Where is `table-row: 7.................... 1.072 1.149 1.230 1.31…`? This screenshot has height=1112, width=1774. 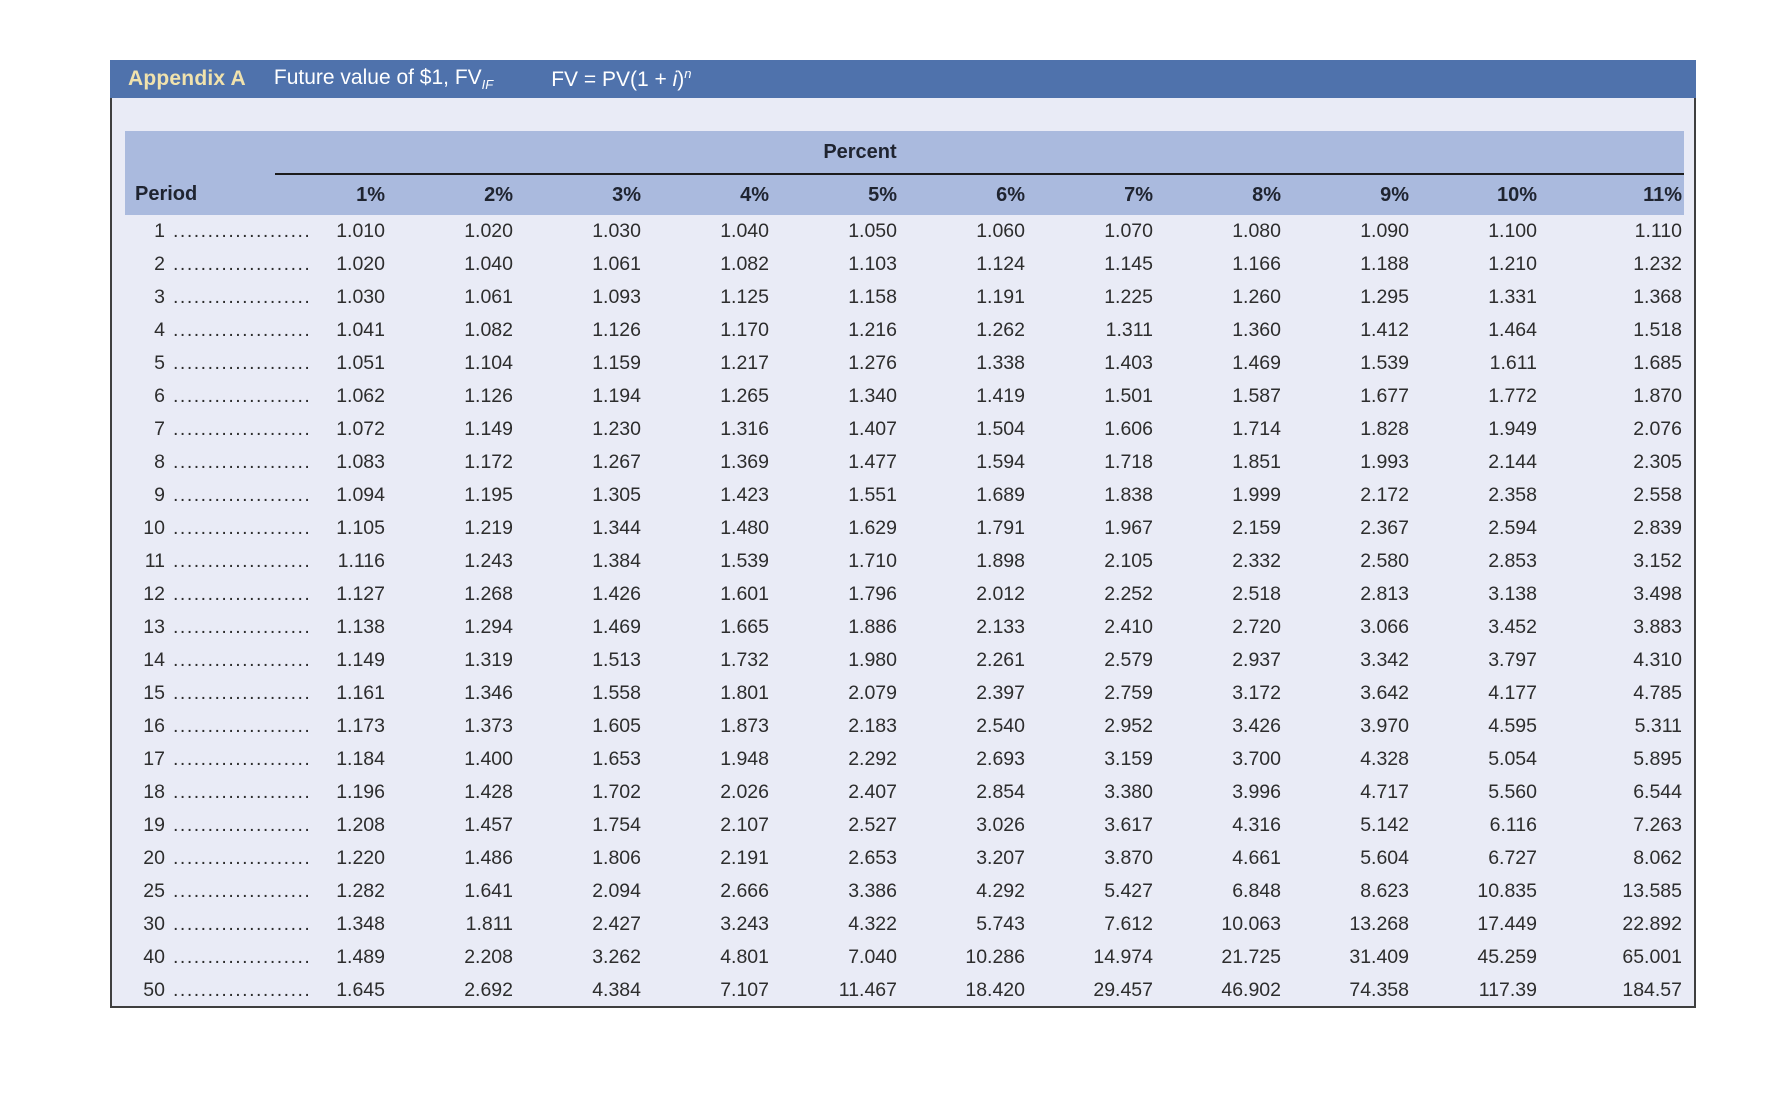
table-row: 7.................... 1.072 1.149 1.230 1.31… is located at coordinates (904, 429).